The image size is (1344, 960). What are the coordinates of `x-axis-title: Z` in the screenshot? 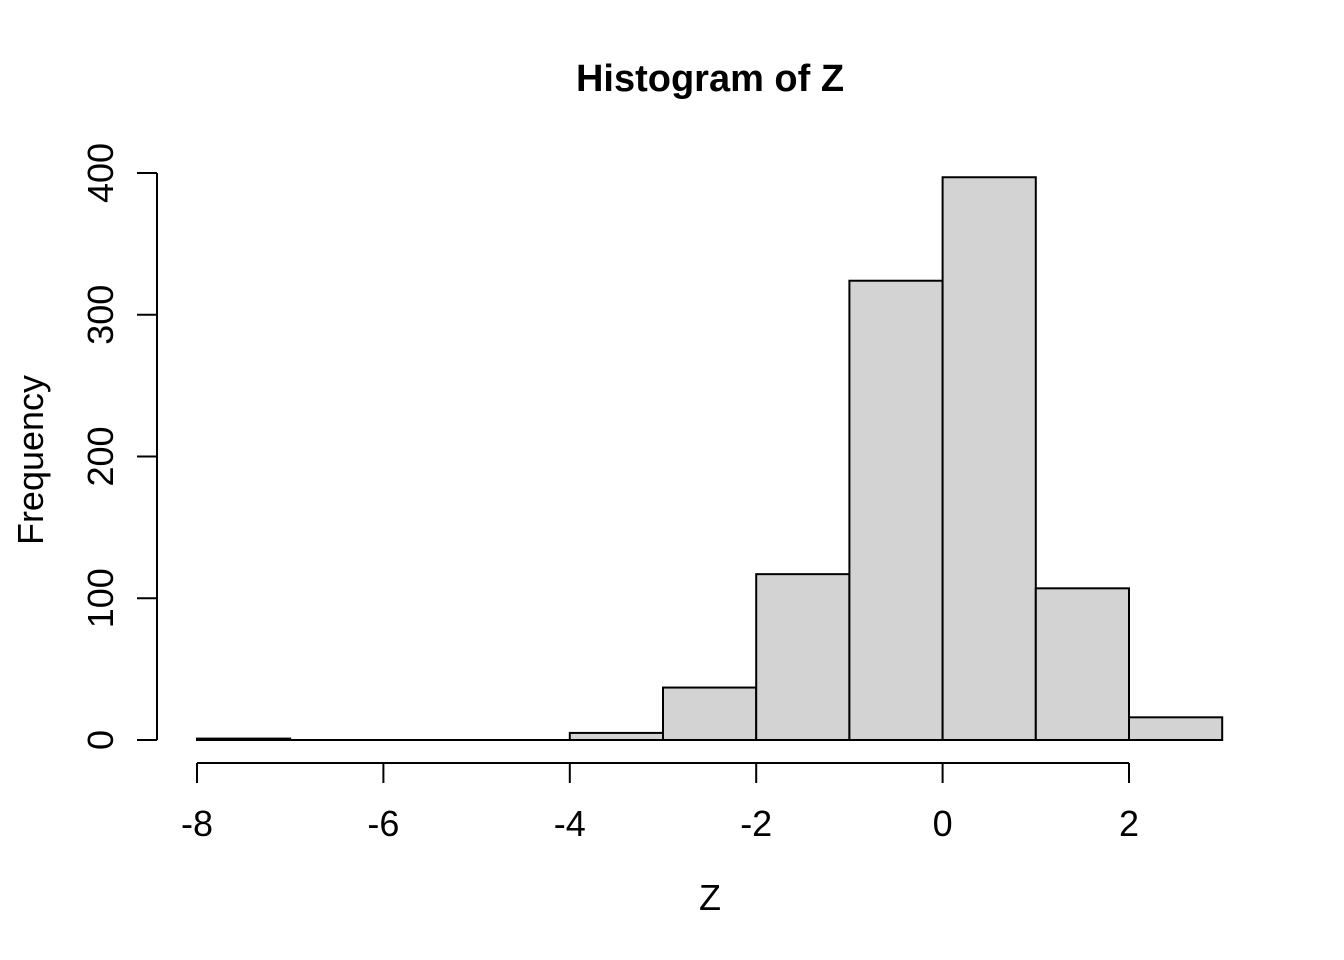 It's located at (710, 897).